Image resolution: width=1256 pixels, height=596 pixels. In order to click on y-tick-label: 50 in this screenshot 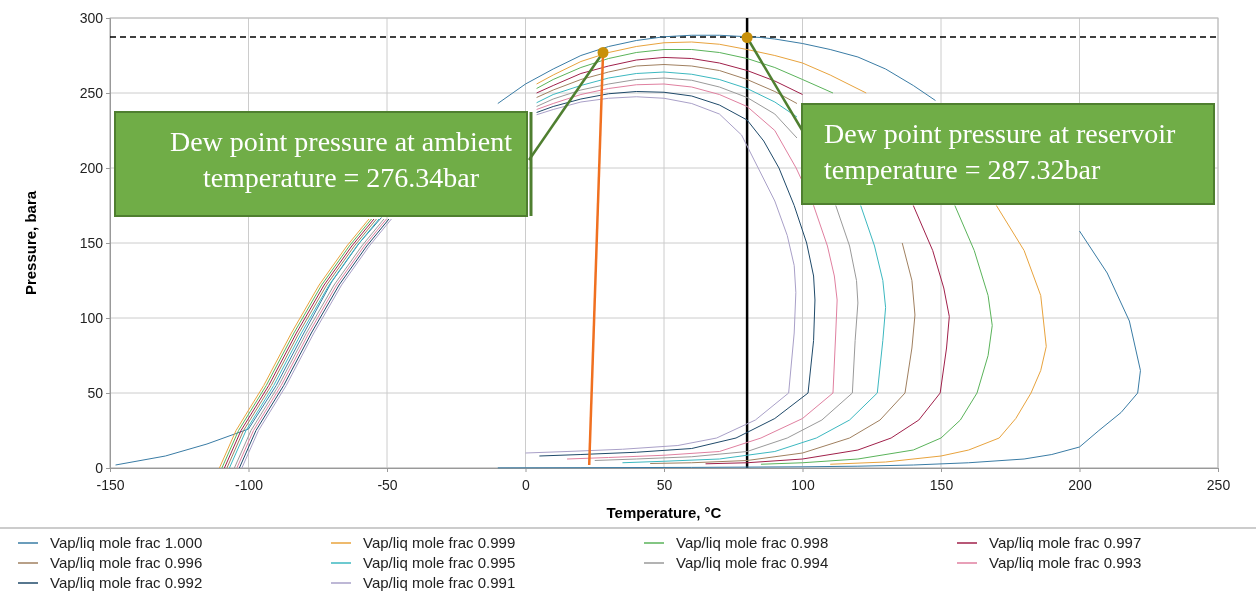, I will do `click(95, 392)`.